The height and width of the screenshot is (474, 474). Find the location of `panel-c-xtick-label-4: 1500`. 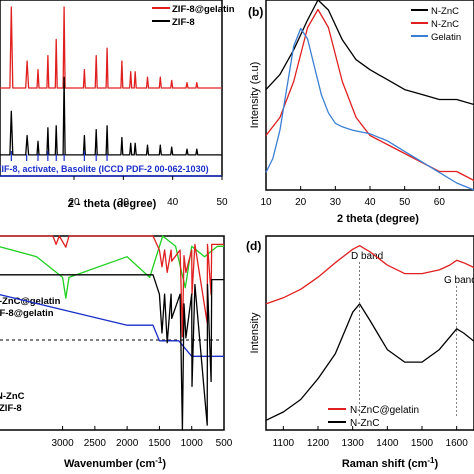

panel-c-xtick-label-4: 1500 is located at coordinates (159, 443).